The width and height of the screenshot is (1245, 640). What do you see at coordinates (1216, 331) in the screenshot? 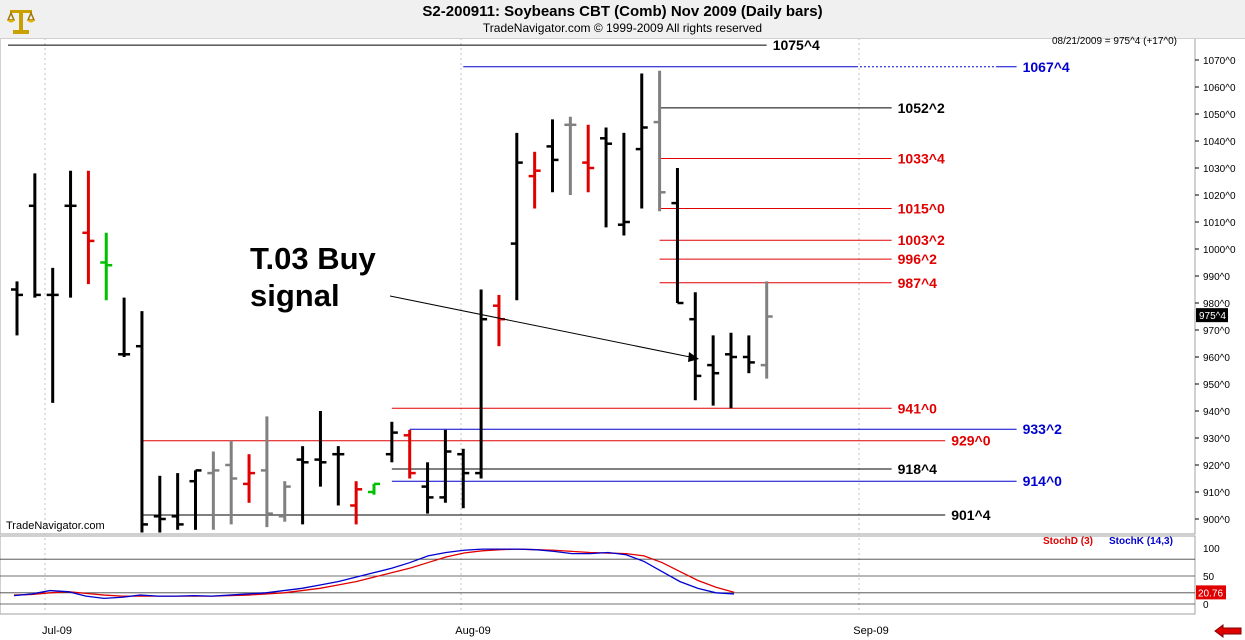
I see `y-tick-label: 970^0` at bounding box center [1216, 331].